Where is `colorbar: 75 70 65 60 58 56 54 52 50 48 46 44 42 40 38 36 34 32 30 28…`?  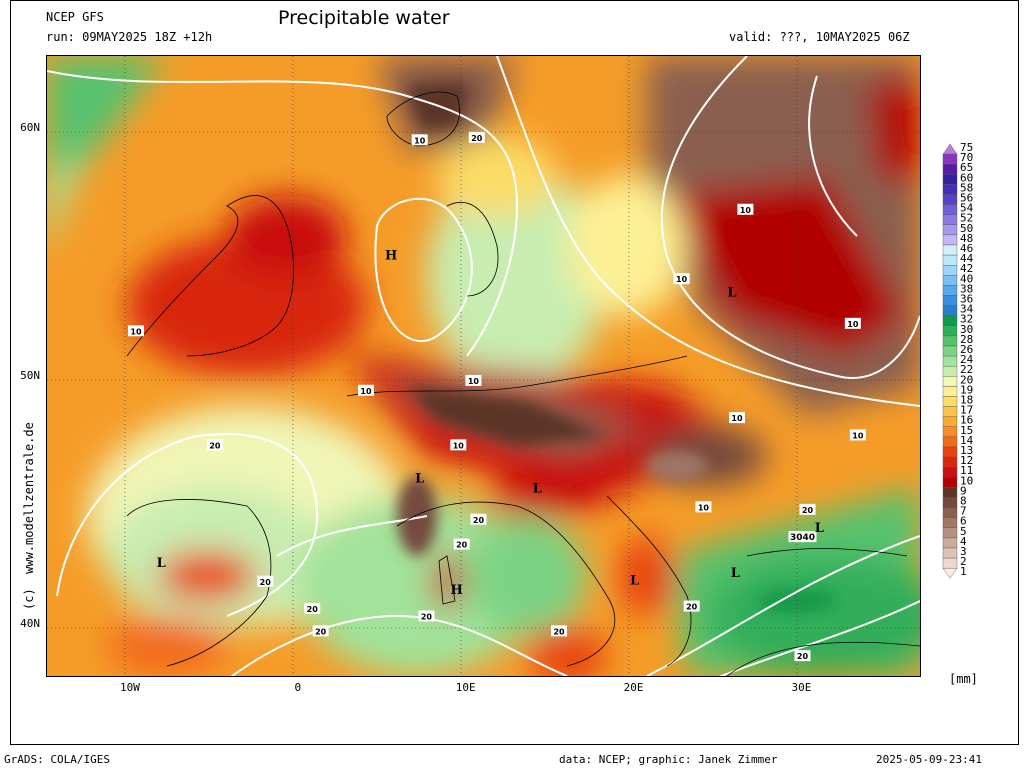 colorbar: 75 70 65 60 58 56 54 52 50 48 46 44 42 40 38 36 34 32 30 28… is located at coordinates (972, 383).